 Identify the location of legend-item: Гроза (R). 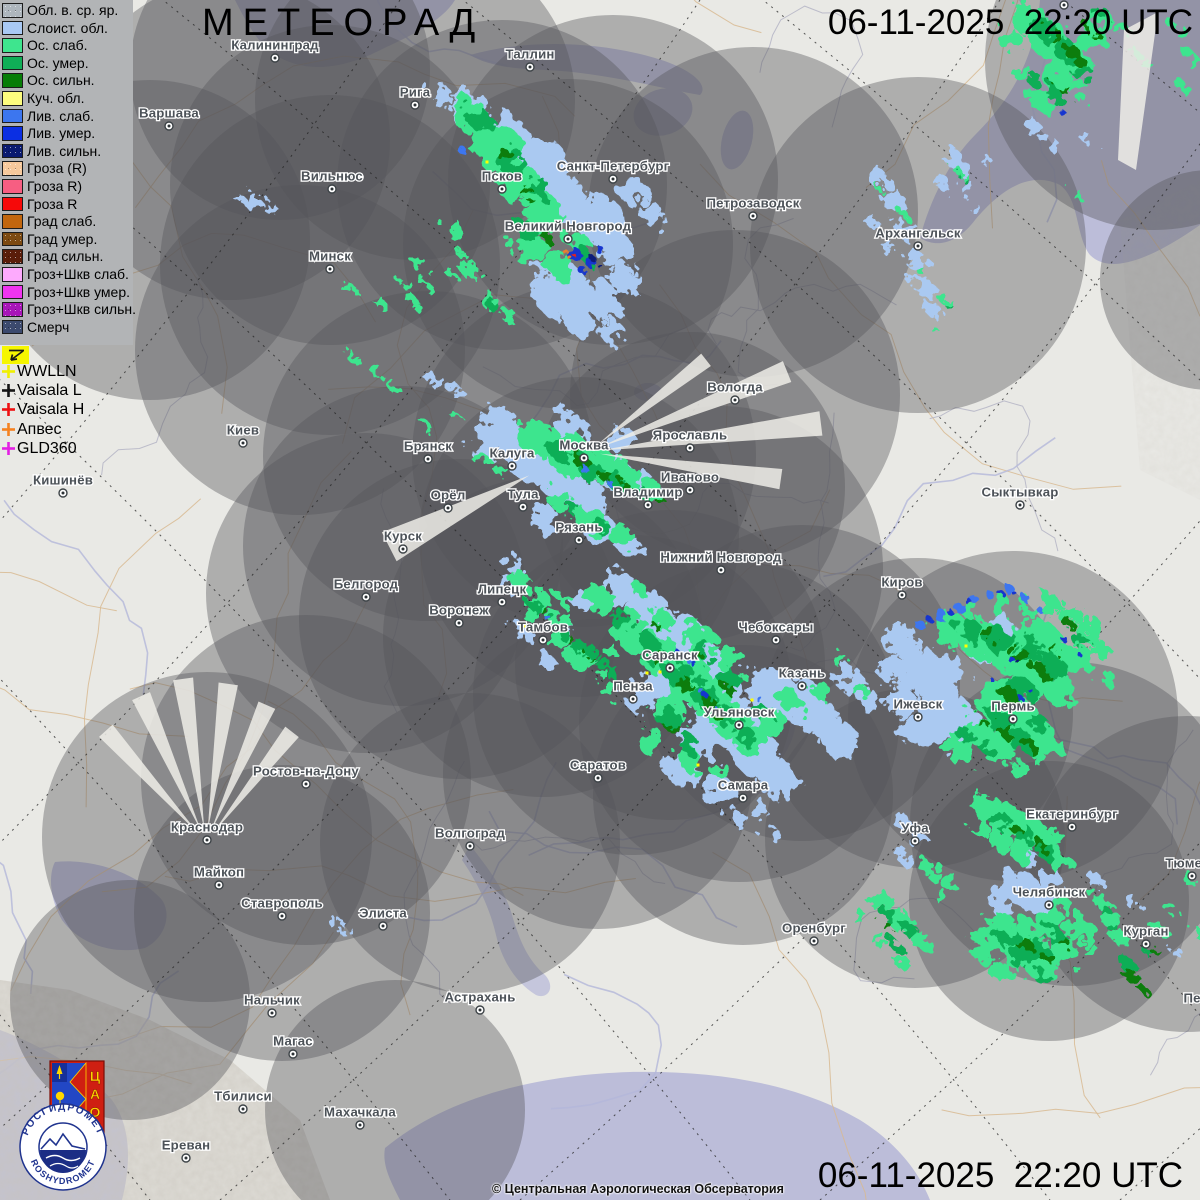
(66, 168).